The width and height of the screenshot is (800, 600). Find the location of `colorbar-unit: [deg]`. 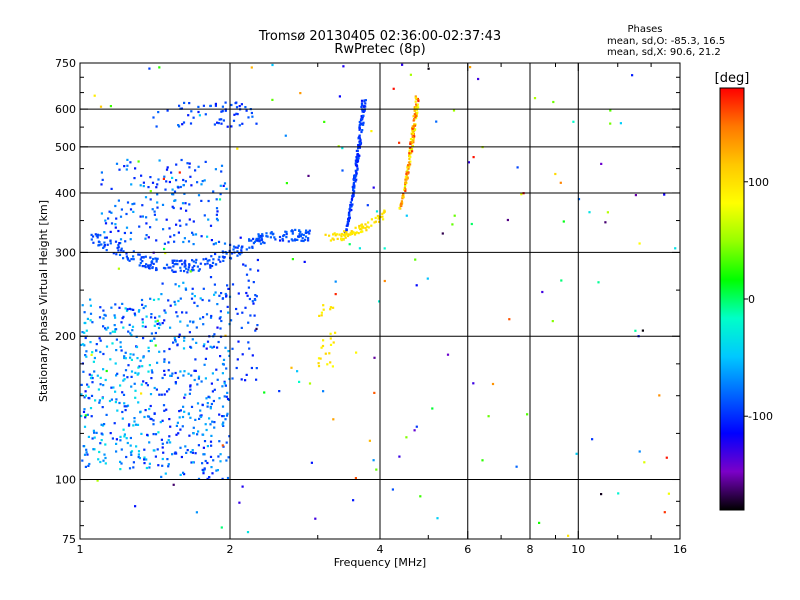

colorbar-unit: [deg] is located at coordinates (732, 78).